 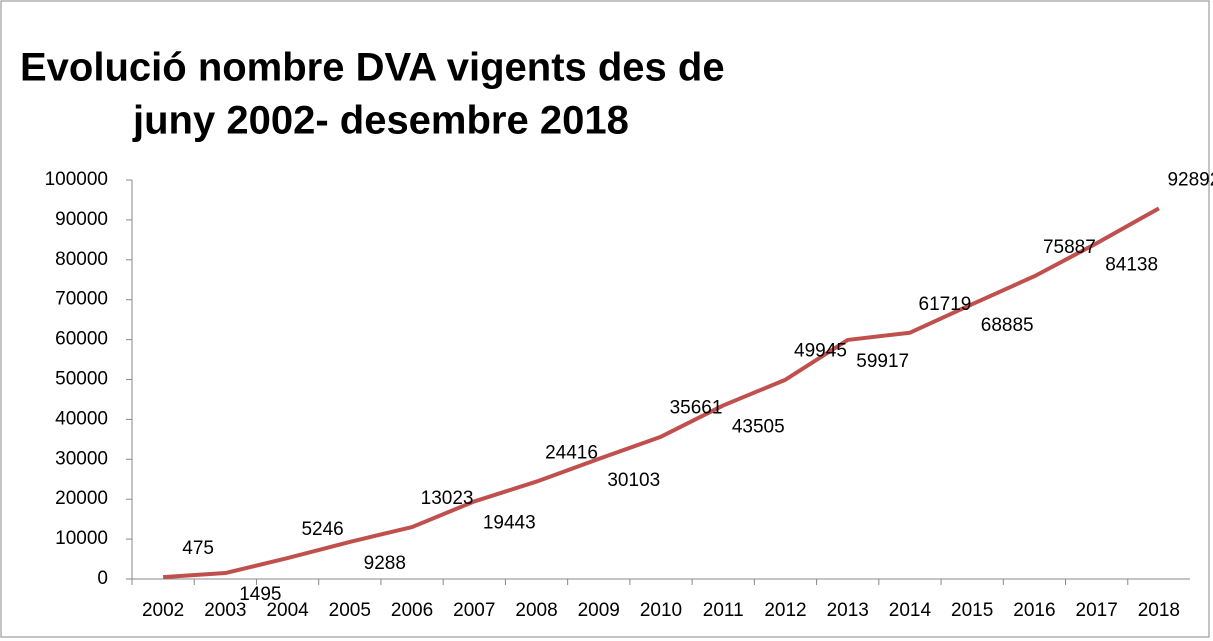 What do you see at coordinates (385, 563) in the screenshot?
I see `data-label: 9288` at bounding box center [385, 563].